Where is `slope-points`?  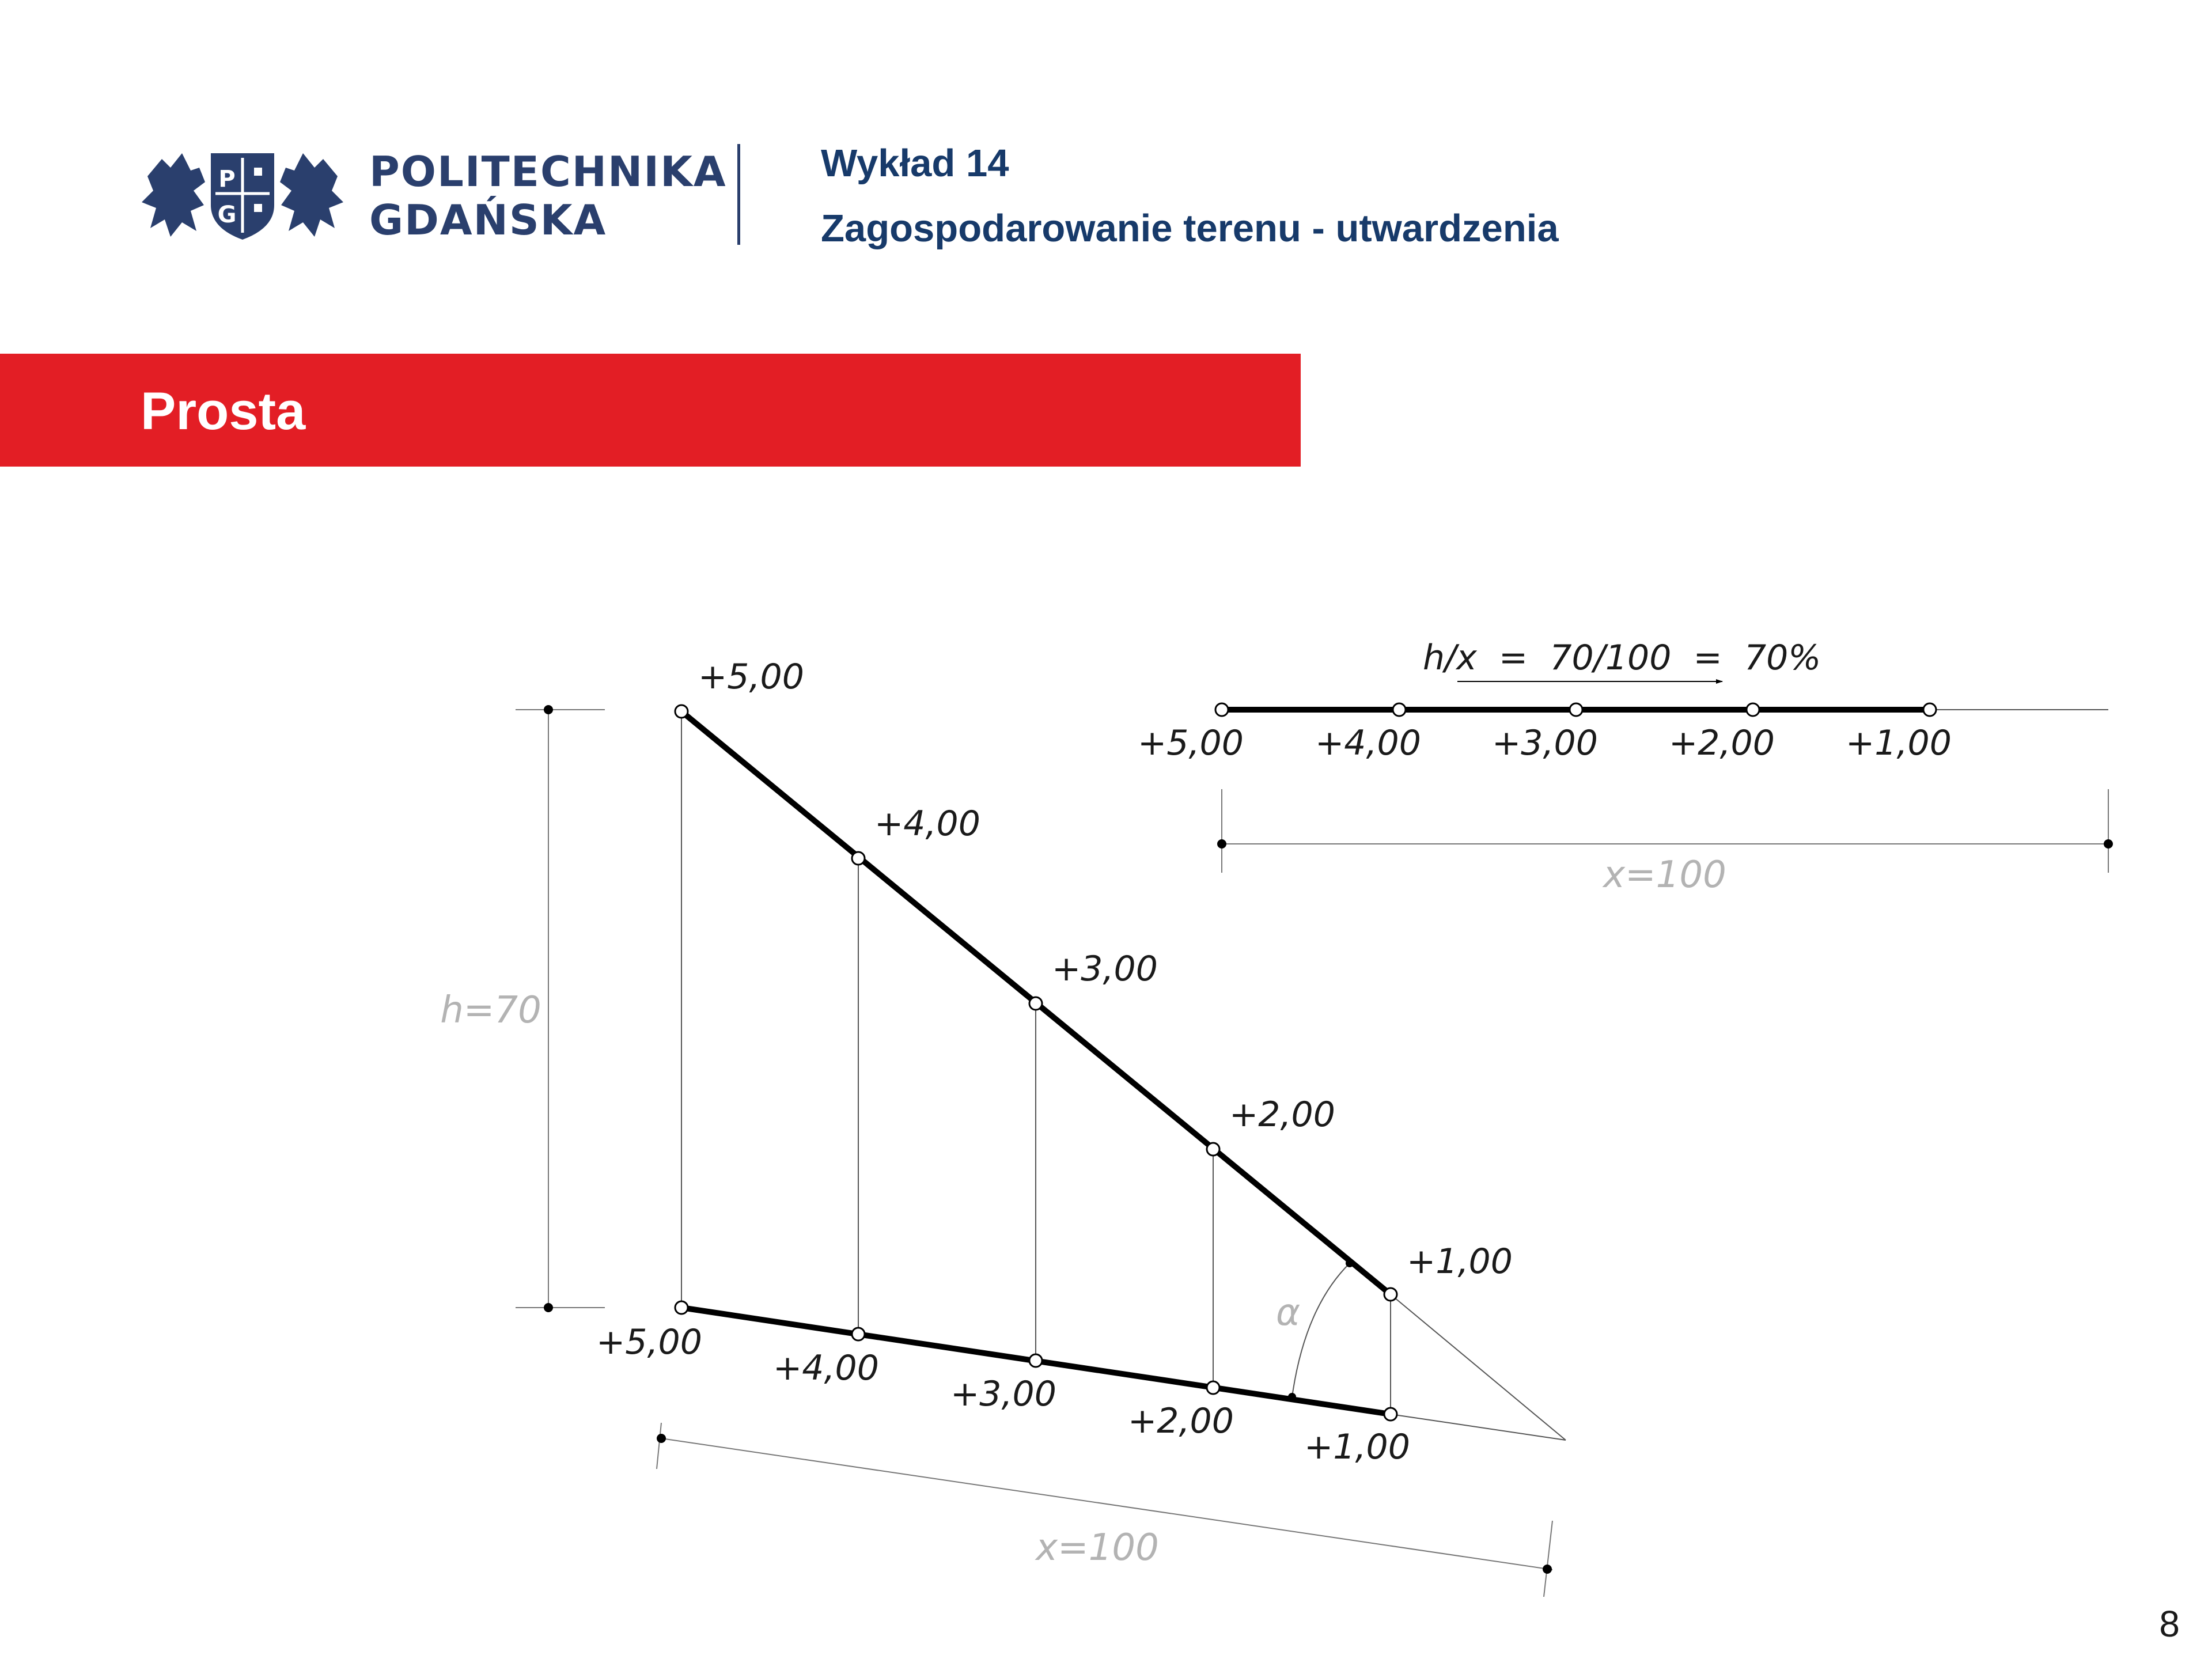
slope-points is located at coordinates (1036, 1003).